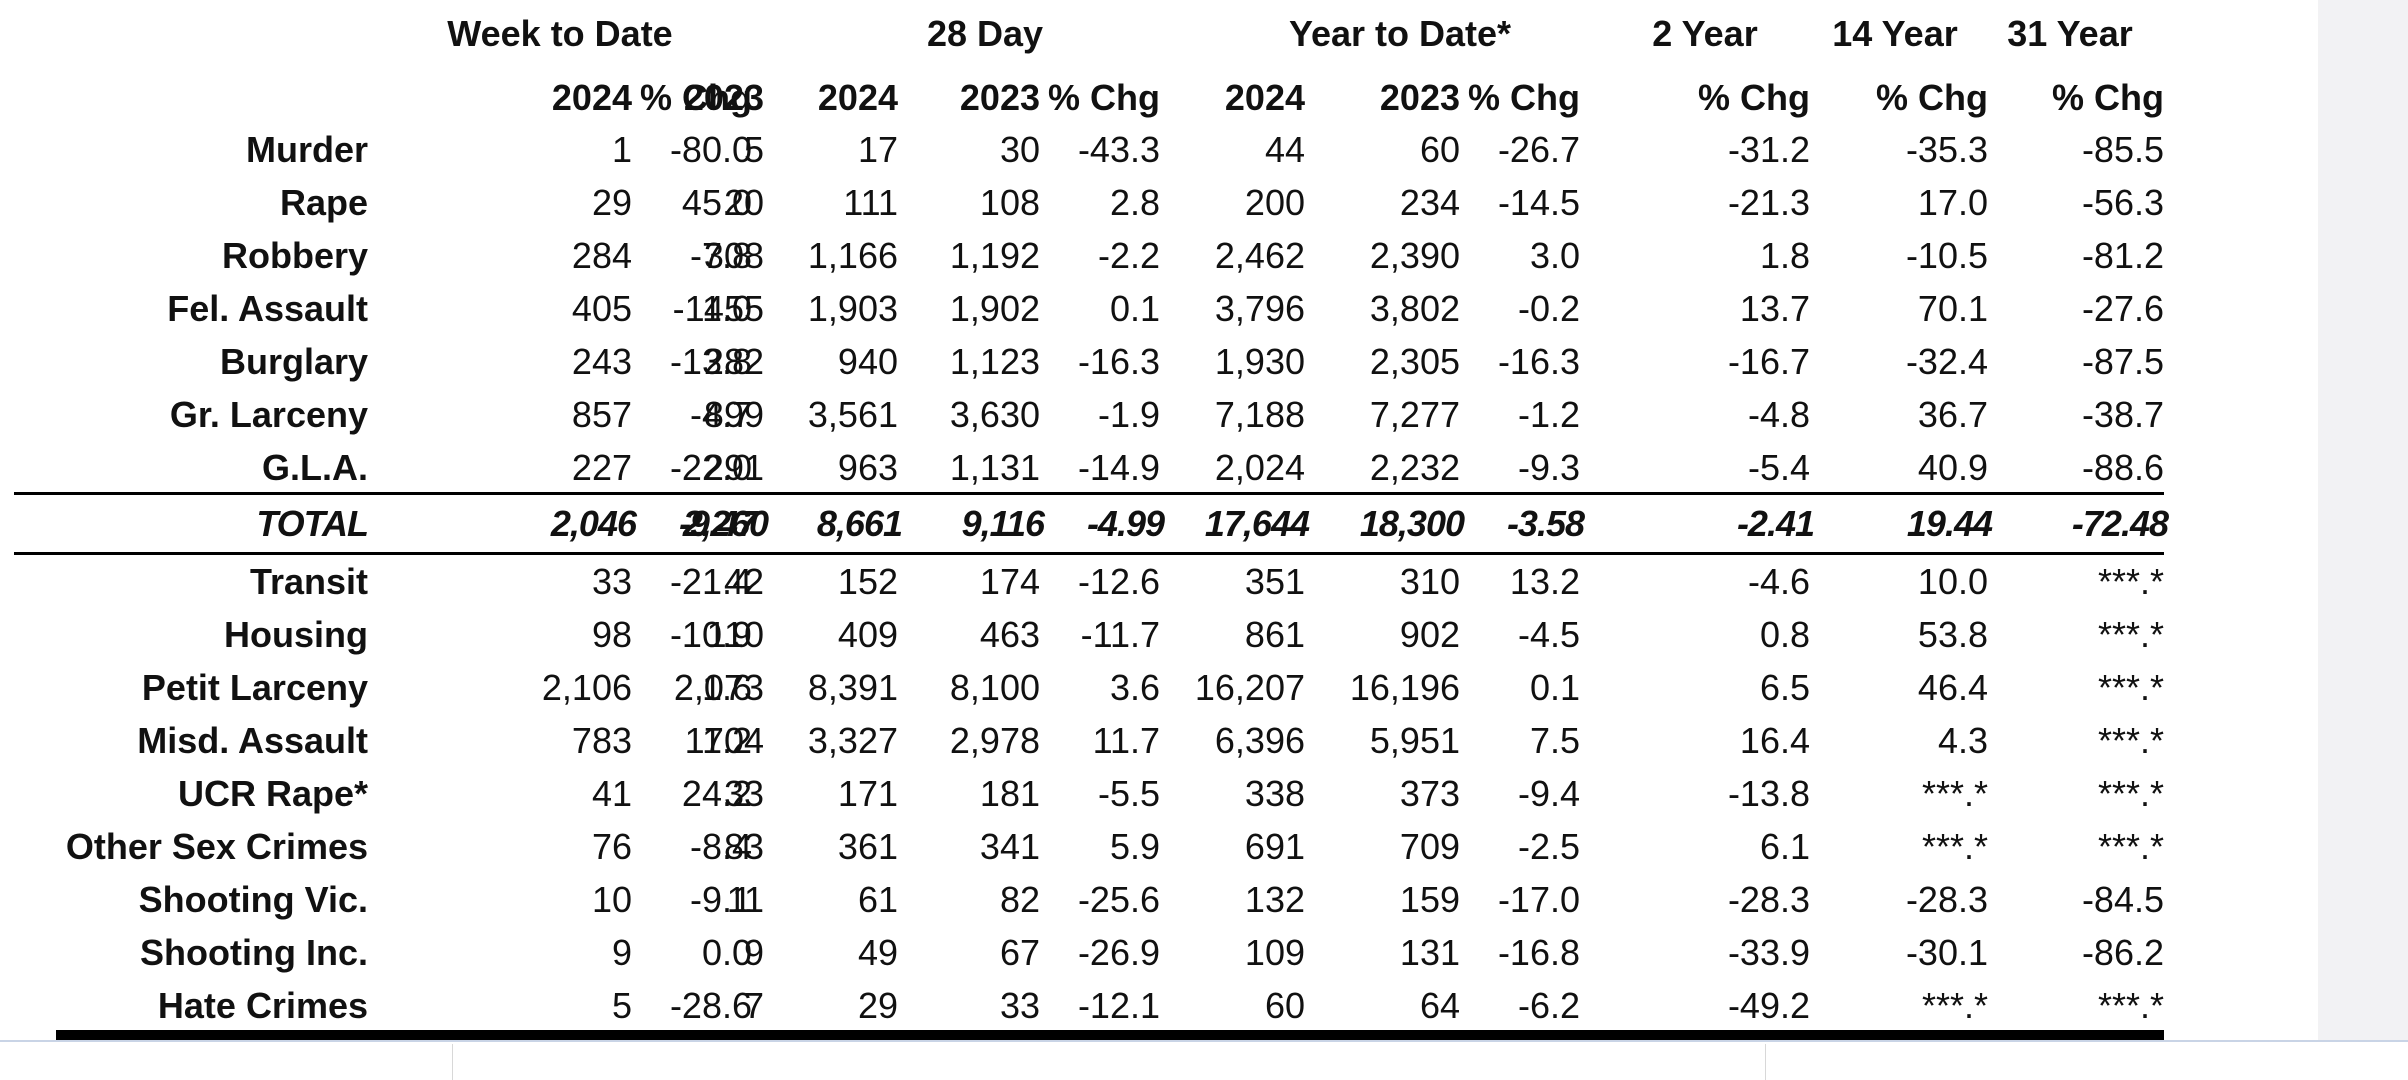  Describe the element at coordinates (294, 255) in the screenshot. I see `row-label: Robbery` at that location.